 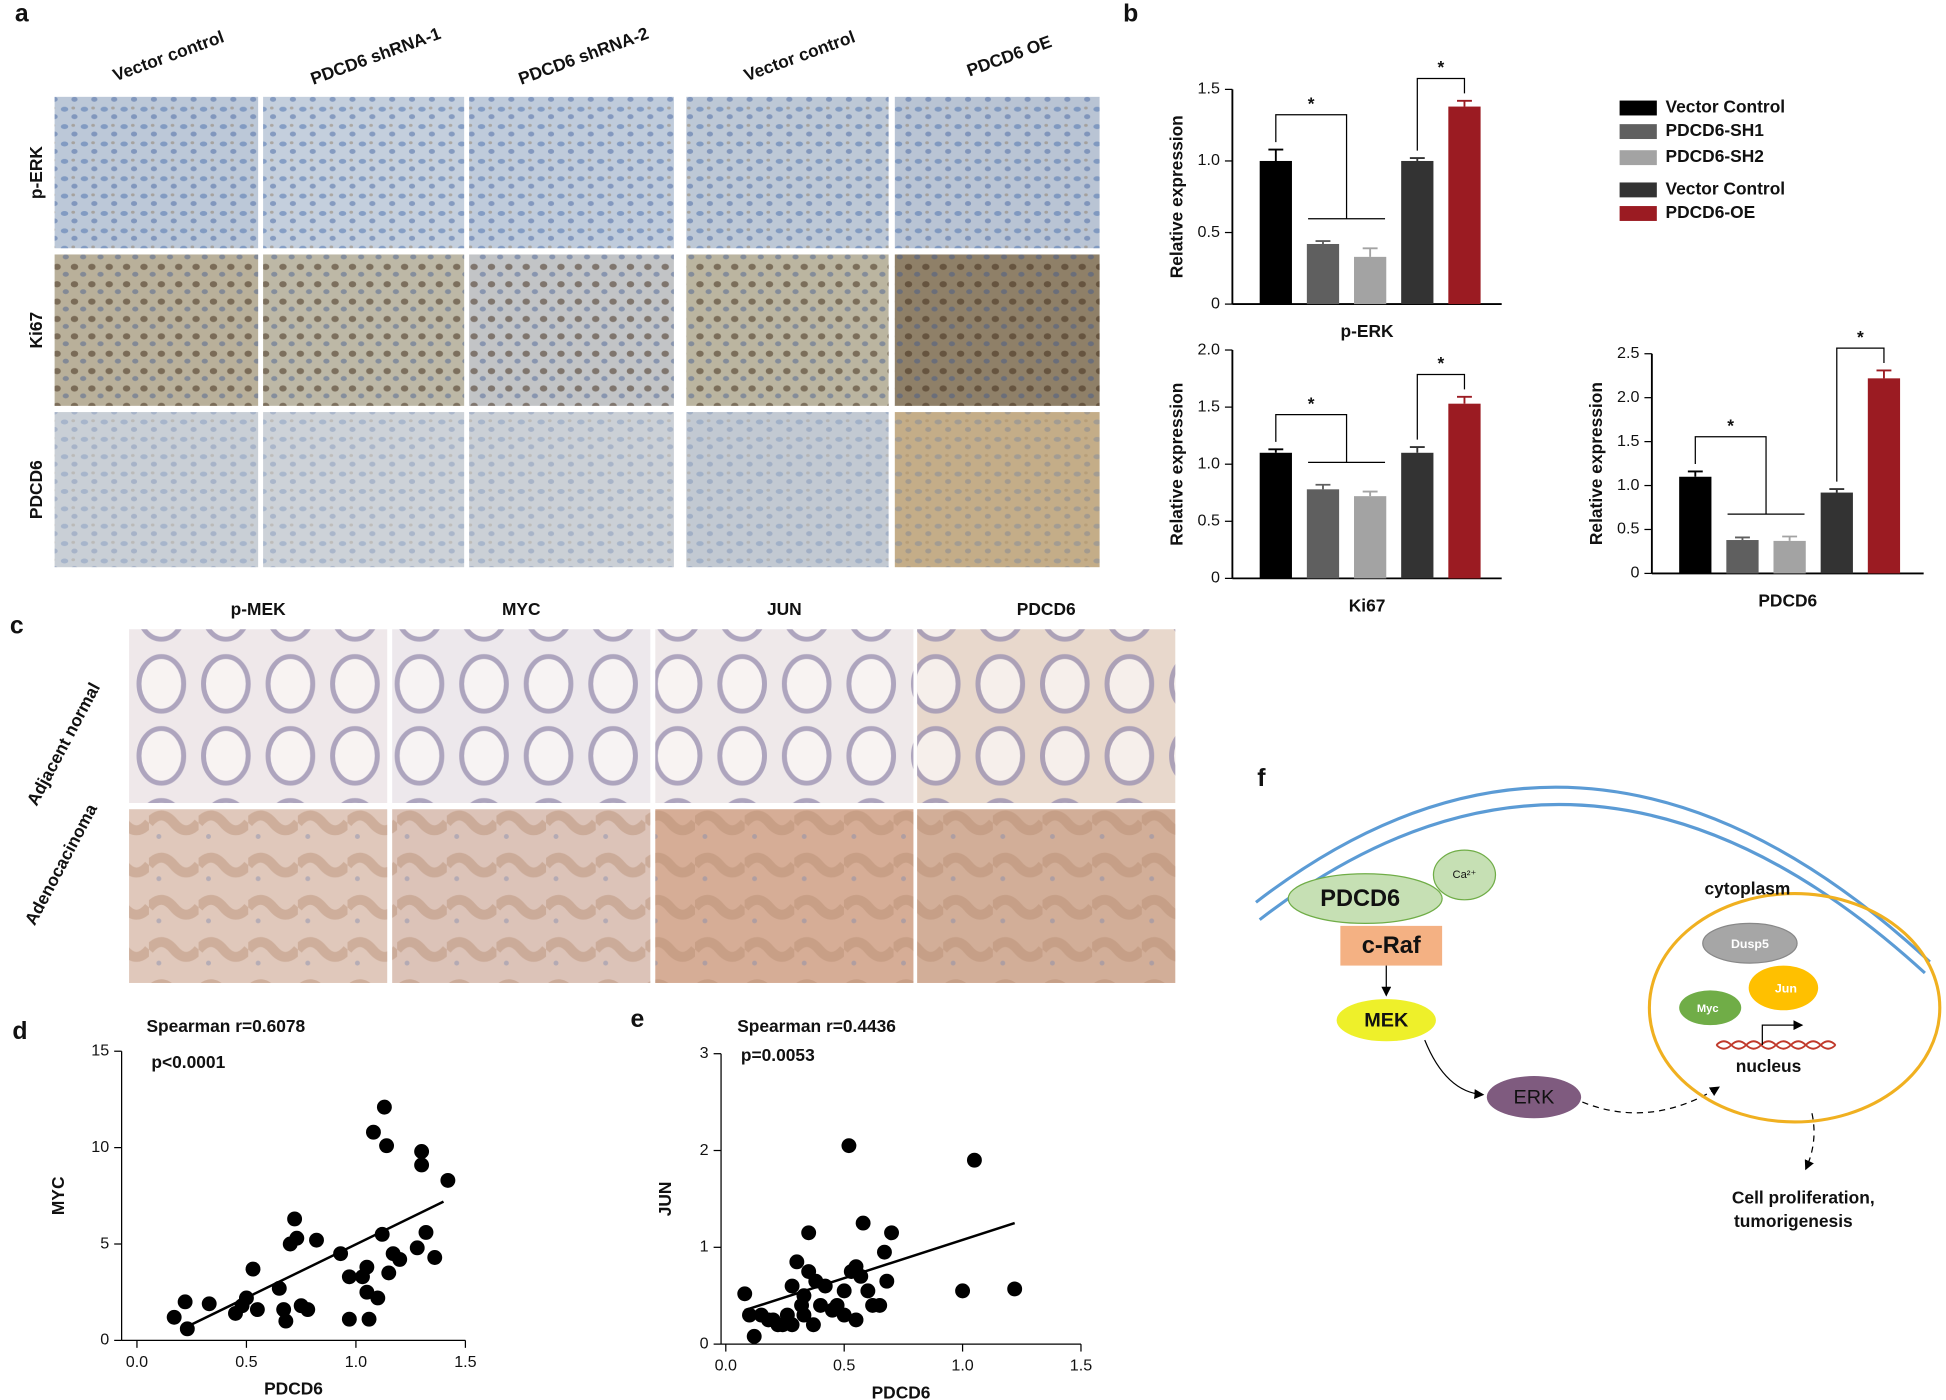 What do you see at coordinates (1726, 107) in the screenshot?
I see `legend-label: Vector Control` at bounding box center [1726, 107].